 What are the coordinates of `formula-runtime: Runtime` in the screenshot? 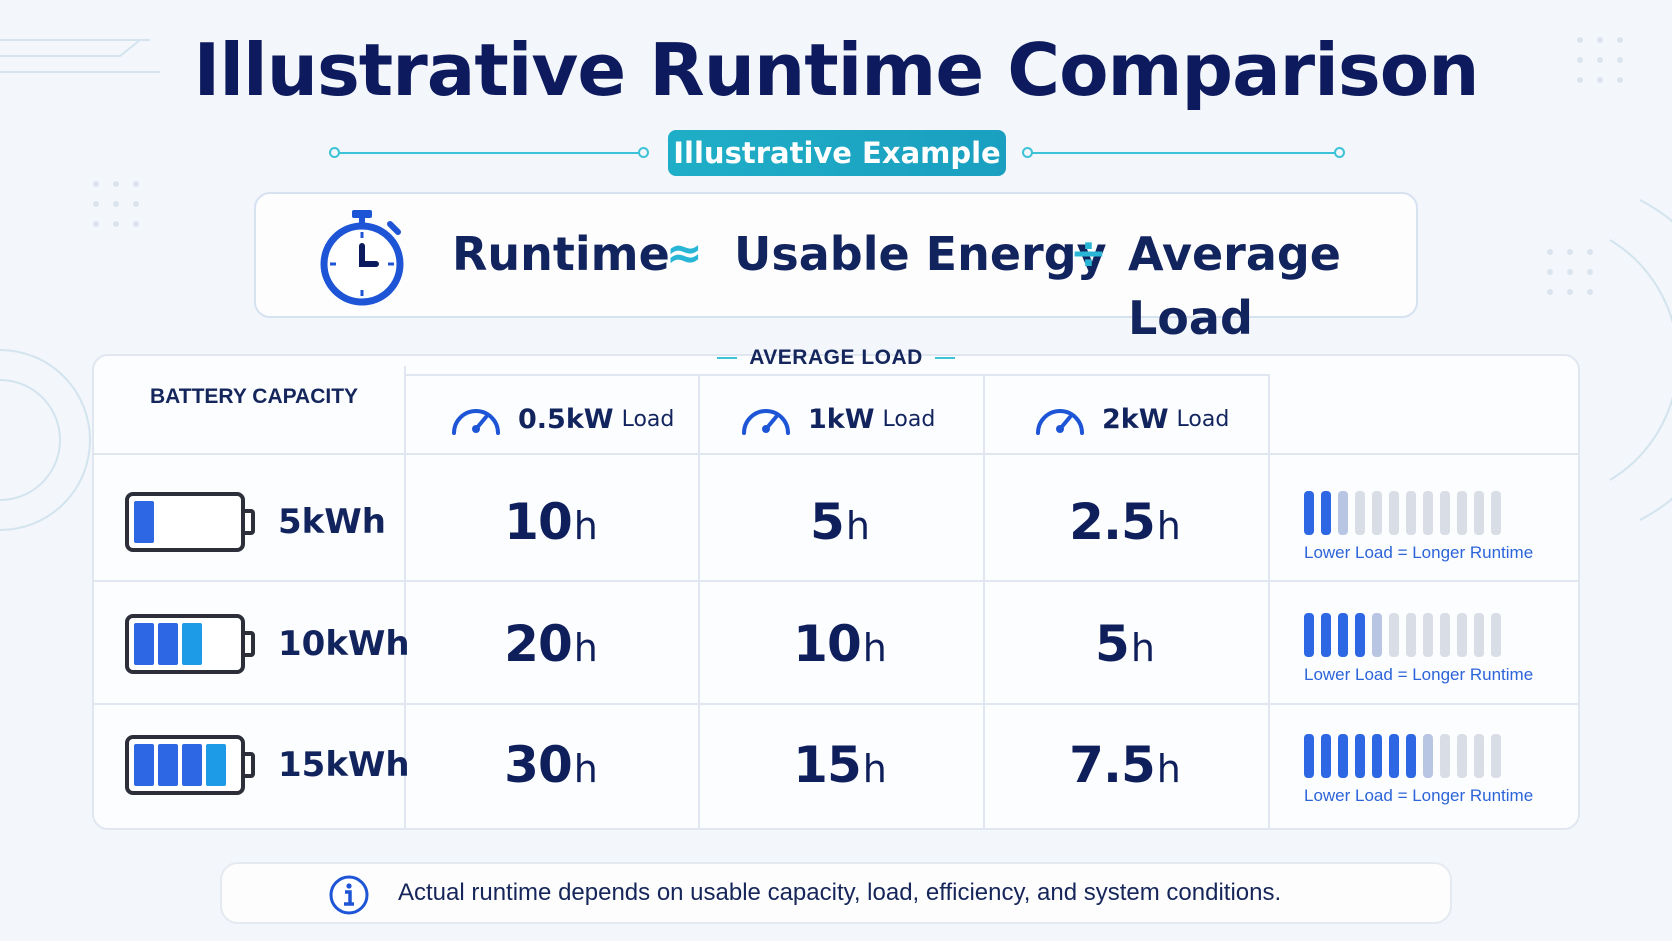 It's located at (561, 254).